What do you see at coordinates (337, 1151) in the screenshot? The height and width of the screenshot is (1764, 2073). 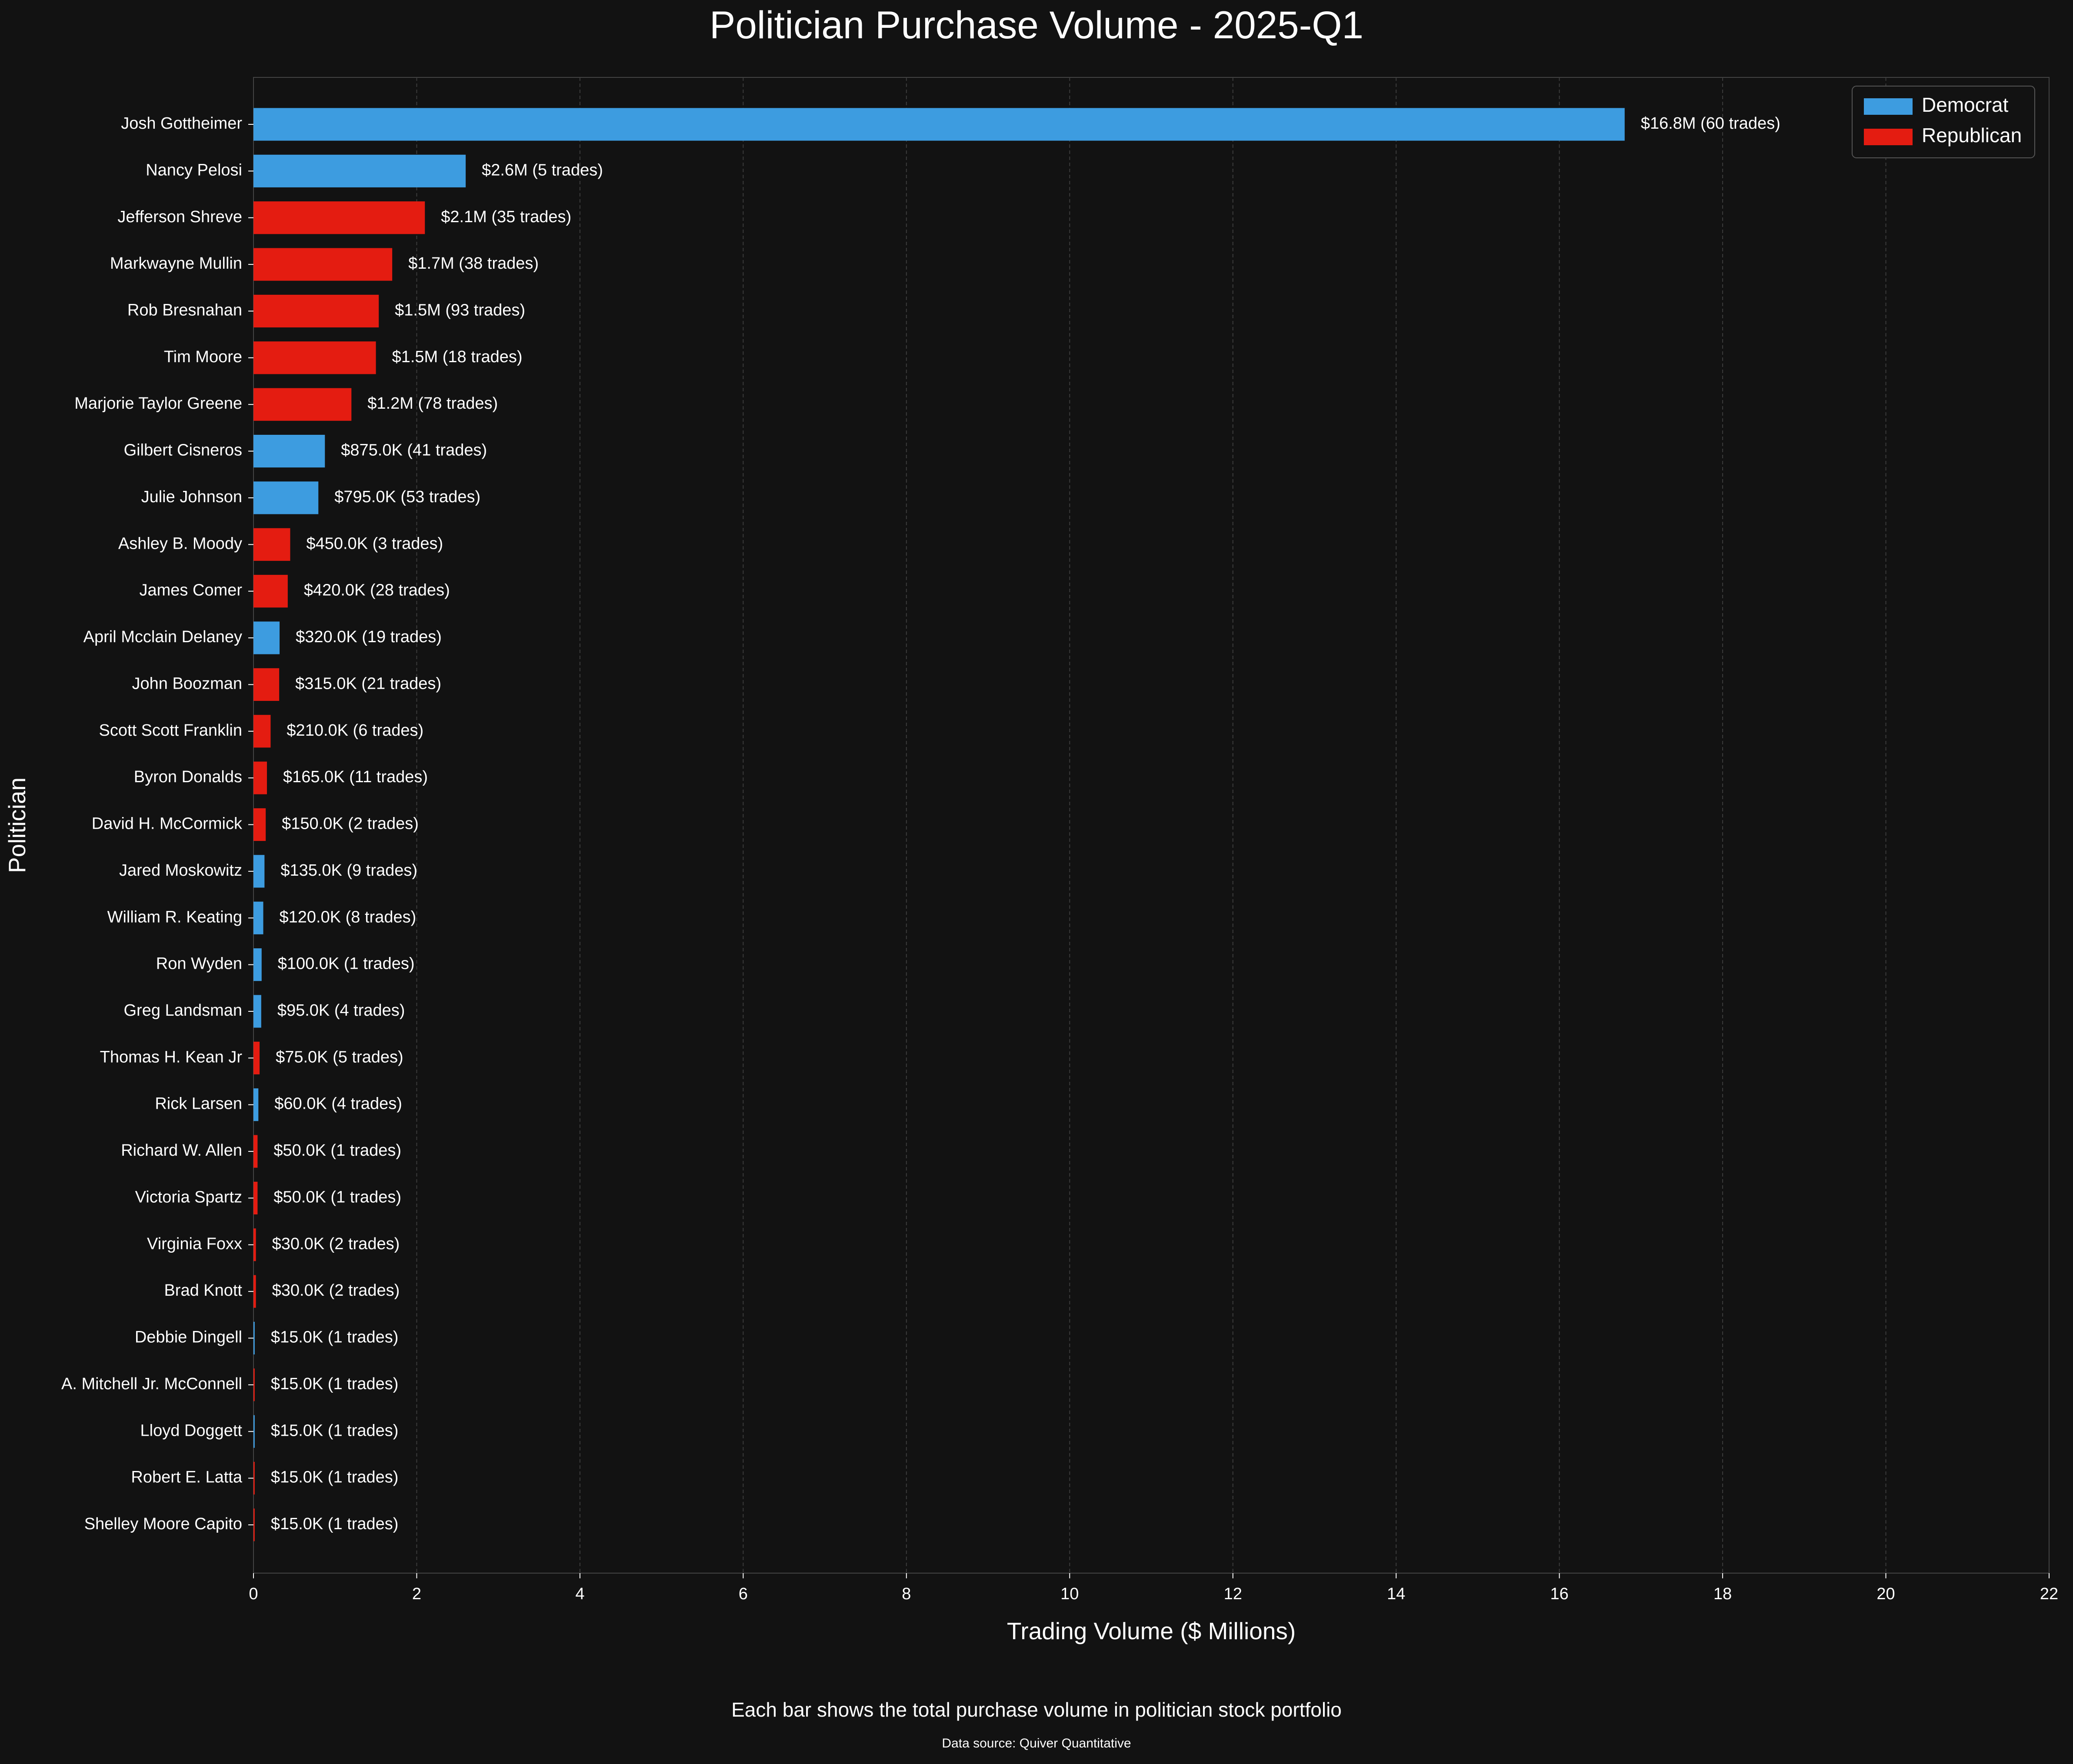 I see `data-label: $50.0K (1 trades)` at bounding box center [337, 1151].